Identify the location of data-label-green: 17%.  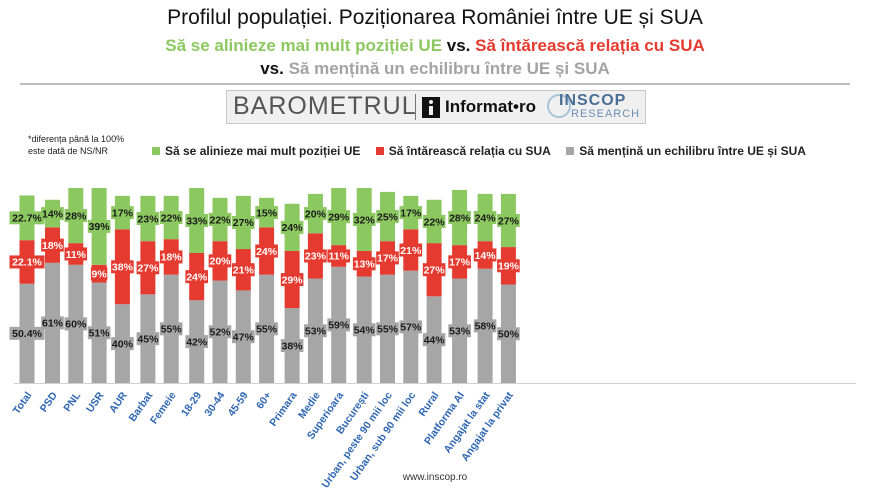
(411, 213).